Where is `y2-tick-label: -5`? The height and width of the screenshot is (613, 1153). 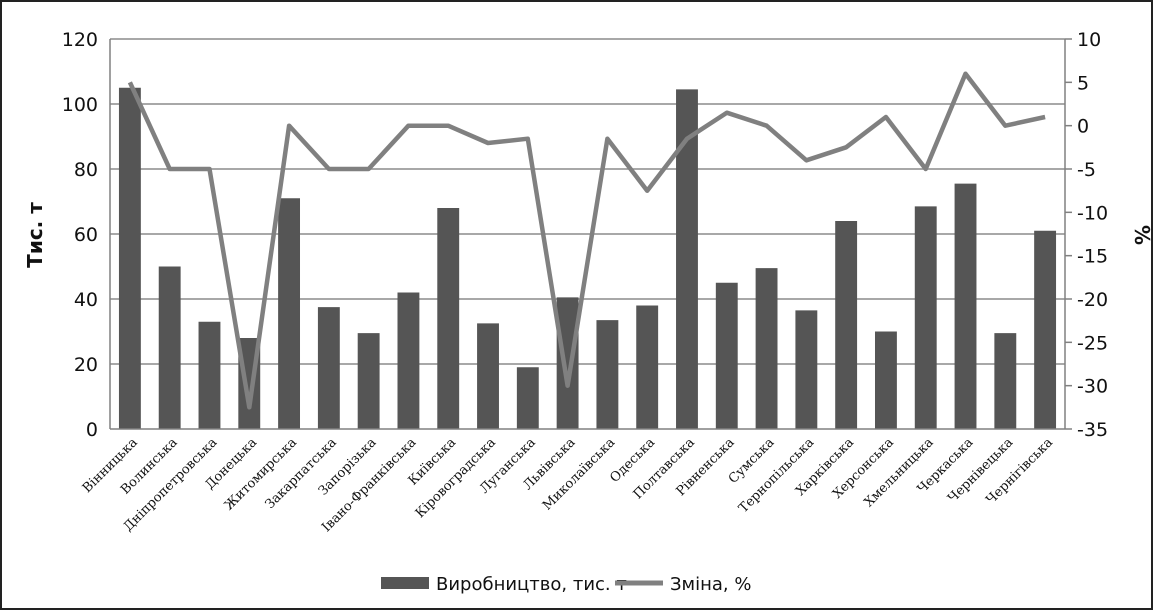 y2-tick-label: -5 is located at coordinates (1086, 170).